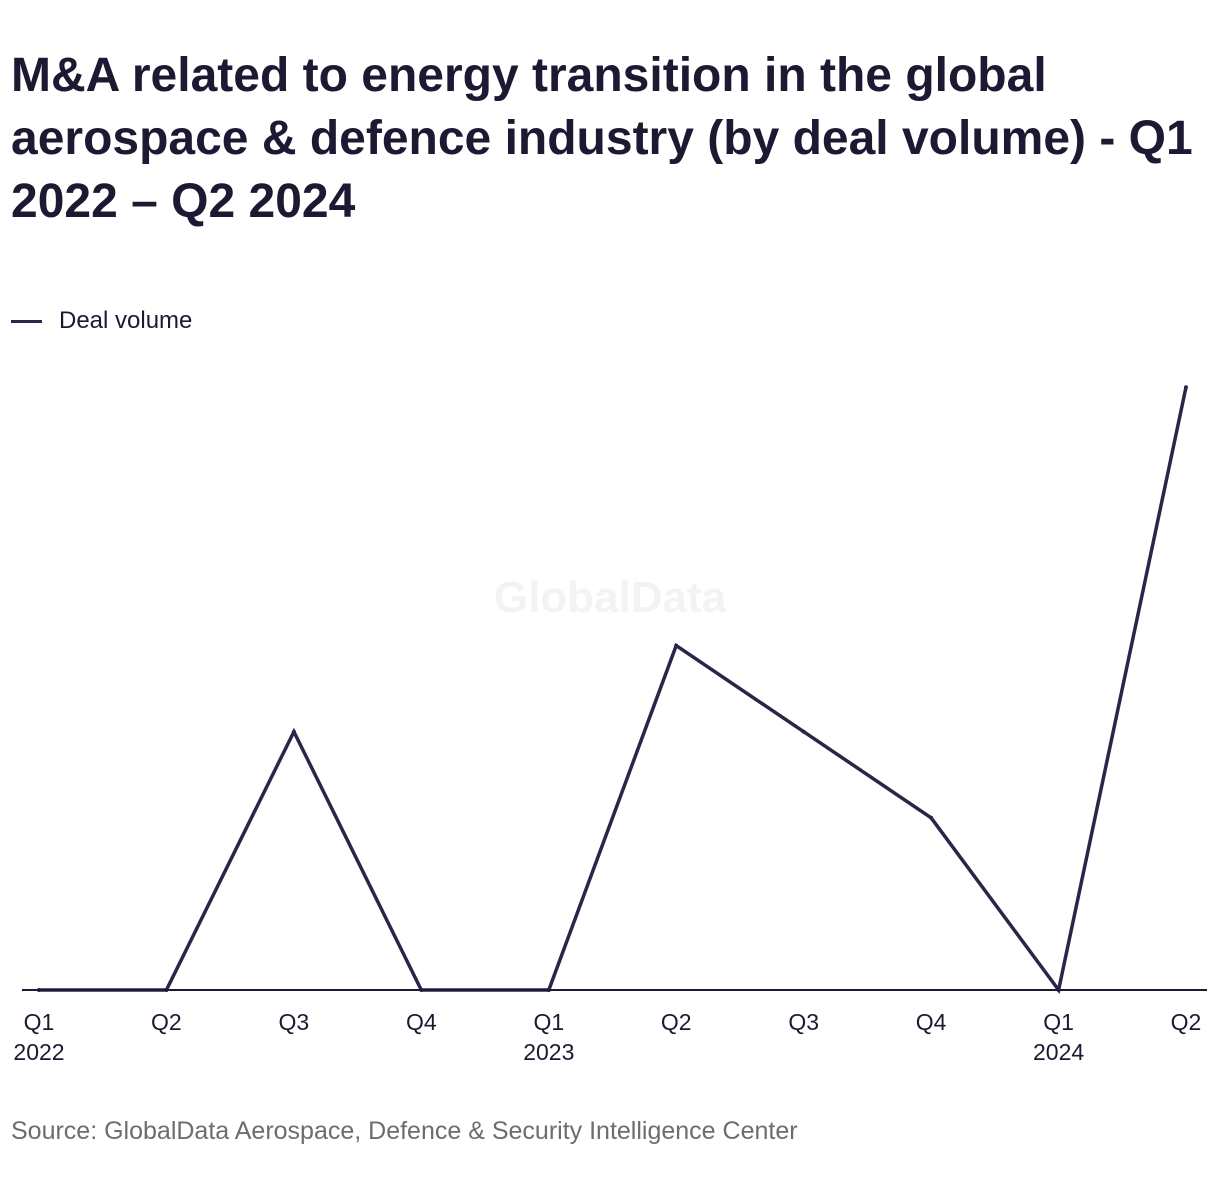 Image resolution: width=1220 pixels, height=1190 pixels. I want to click on x-axis-ticks: Q1 2022 Q2 Q3 Q4 Q1 2023 Q2 Q3 Q4 Q1 2024 Q2, so click(607, 1037).